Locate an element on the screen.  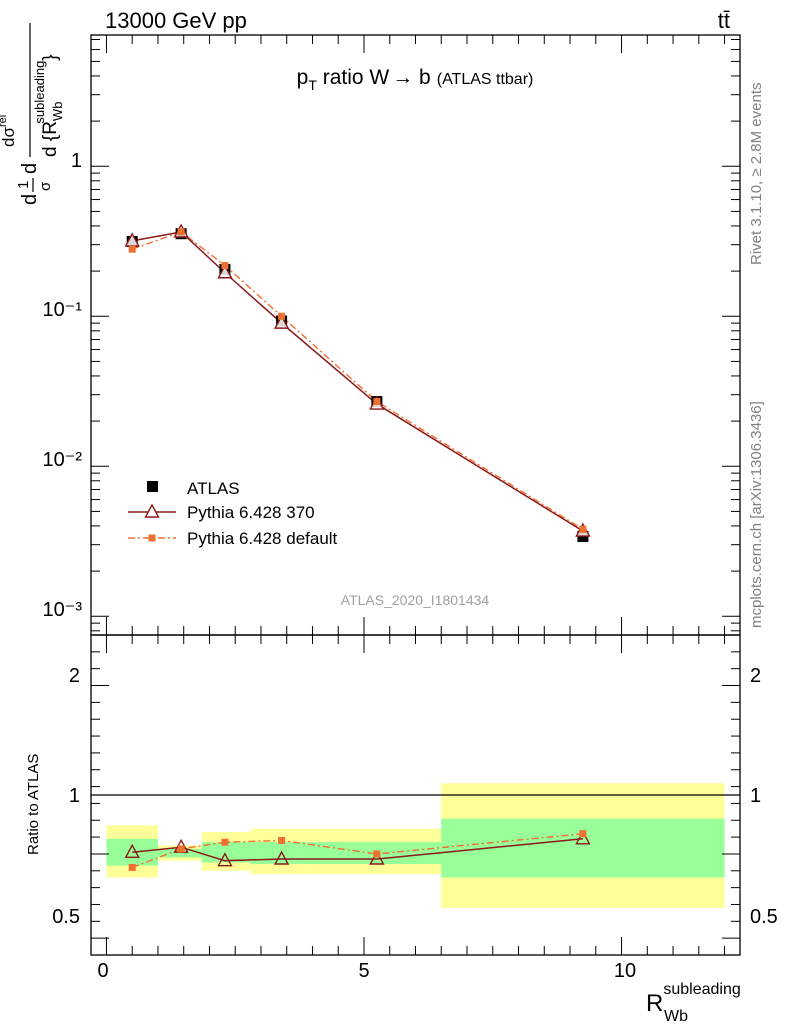
y-label-sigma: σ is located at coordinates (45, 186).